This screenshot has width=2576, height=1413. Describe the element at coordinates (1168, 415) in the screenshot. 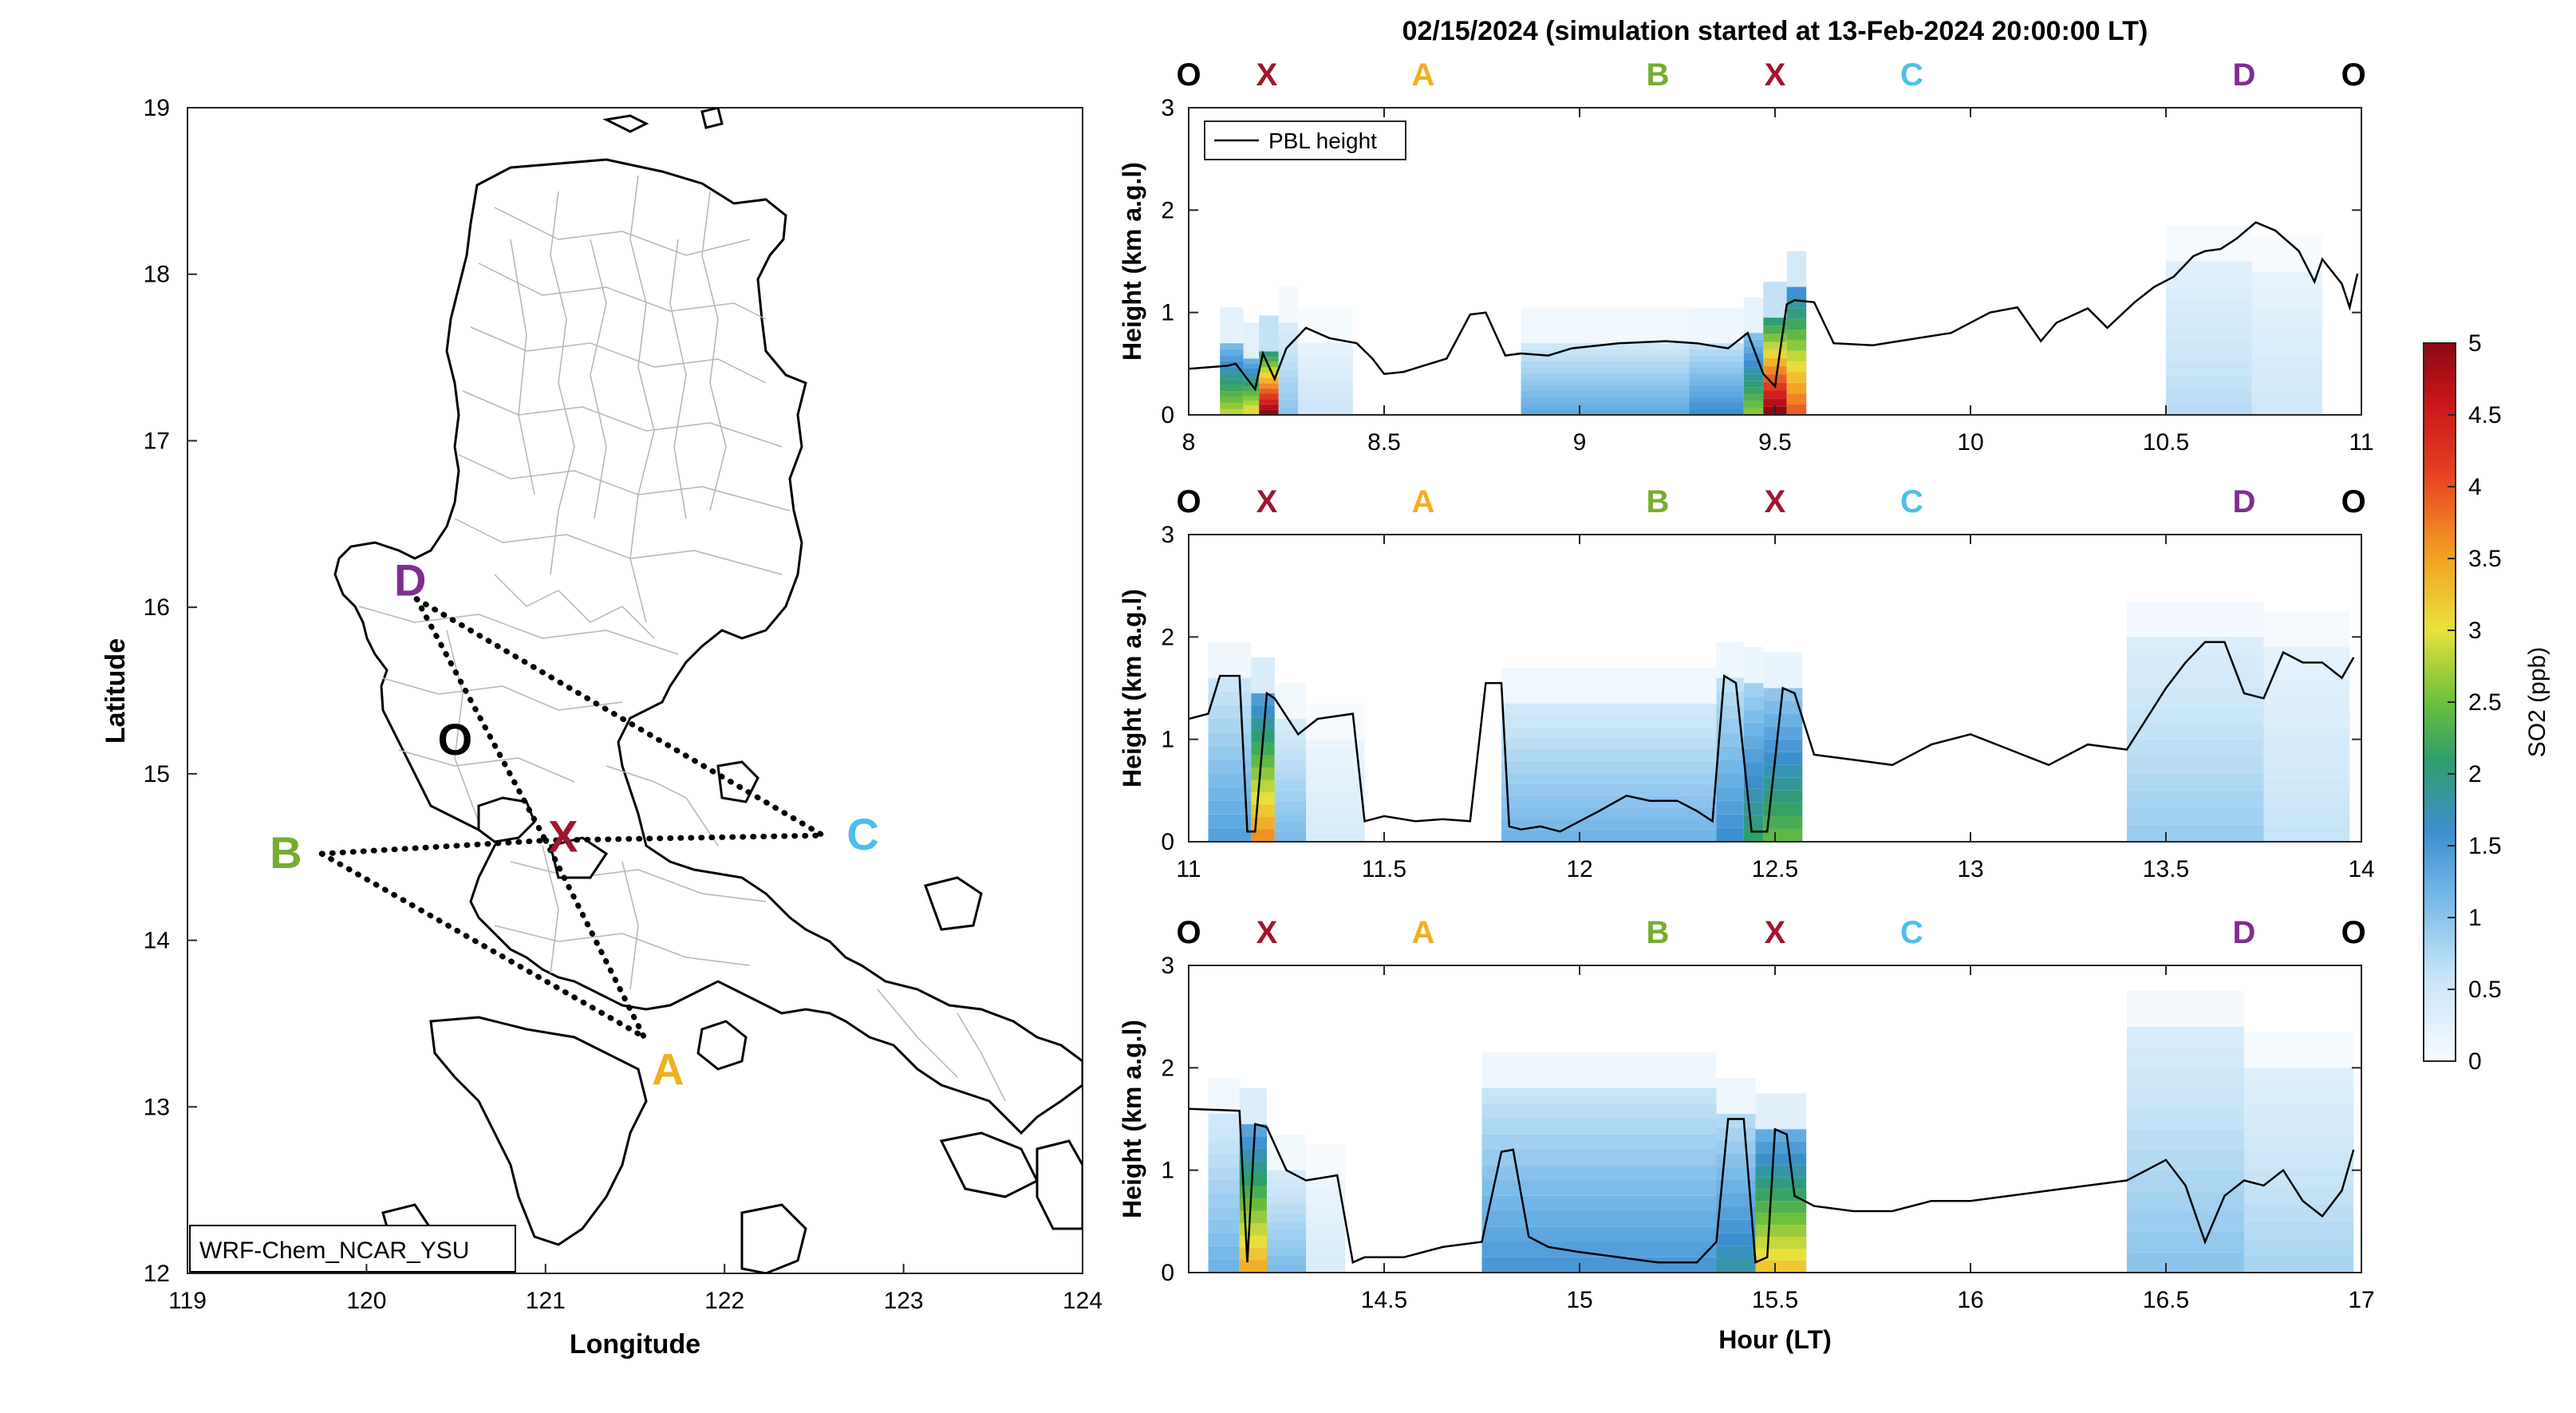

I see `panel-ytick-label: 0` at that location.